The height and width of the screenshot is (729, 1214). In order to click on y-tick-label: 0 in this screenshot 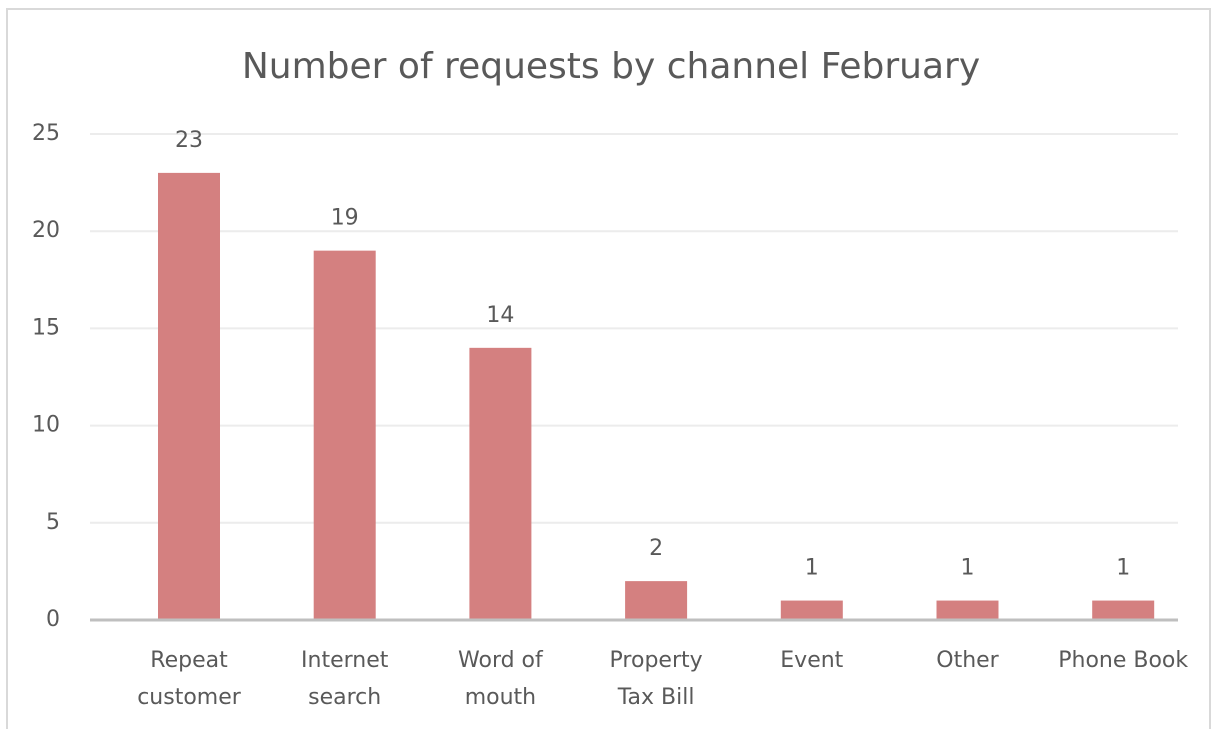, I will do `click(53, 619)`.